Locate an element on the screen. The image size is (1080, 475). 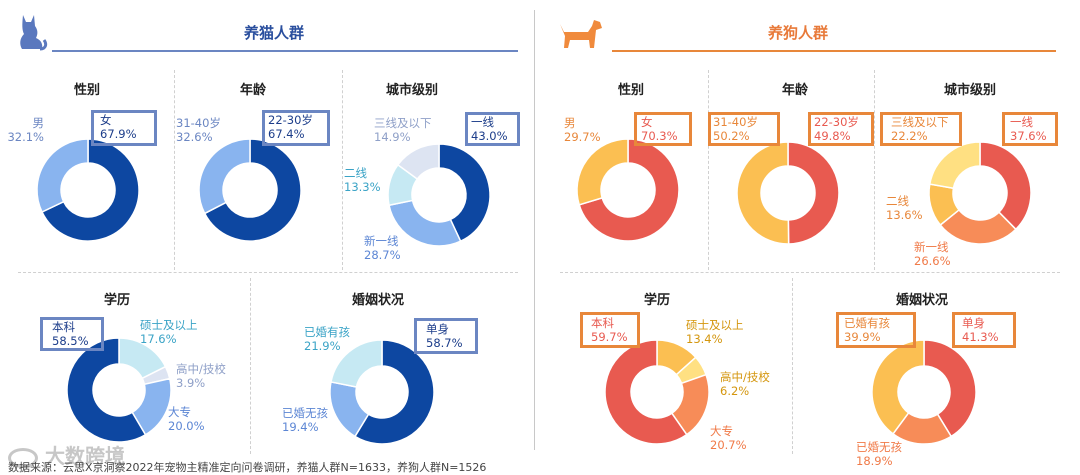
dog-age-donut is located at coordinates (788, 193).